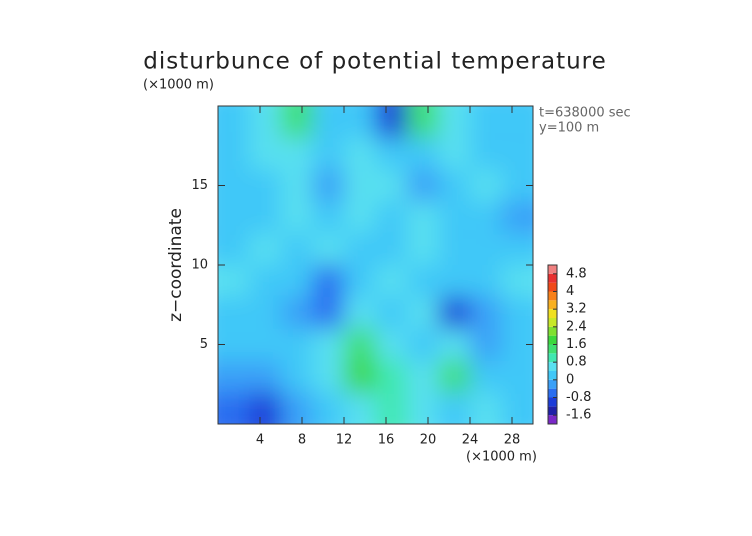  Describe the element at coordinates (204, 344) in the screenshot. I see `y-tick-label: 5` at that location.